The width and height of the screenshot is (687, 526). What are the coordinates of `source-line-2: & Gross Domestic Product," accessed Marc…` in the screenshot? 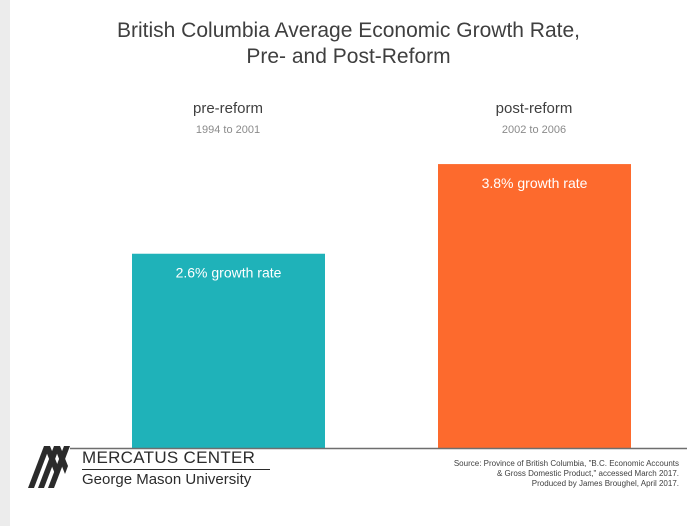 It's located at (587, 473).